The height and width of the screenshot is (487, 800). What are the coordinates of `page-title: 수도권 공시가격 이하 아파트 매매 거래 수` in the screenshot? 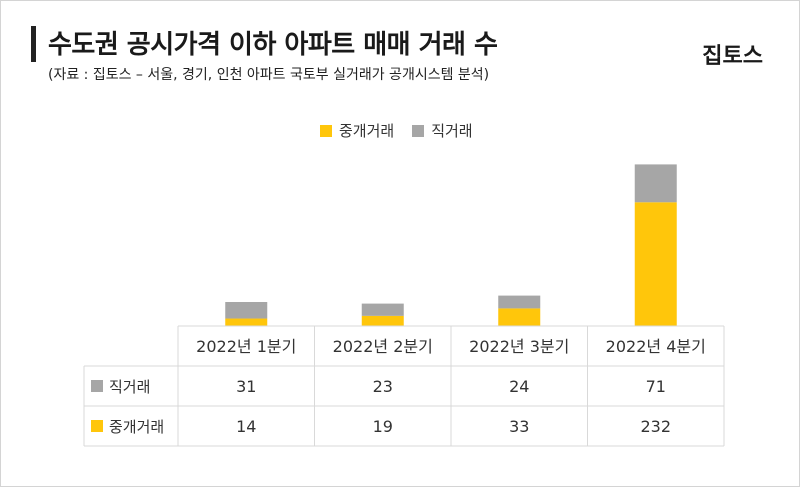 It's located at (273, 45).